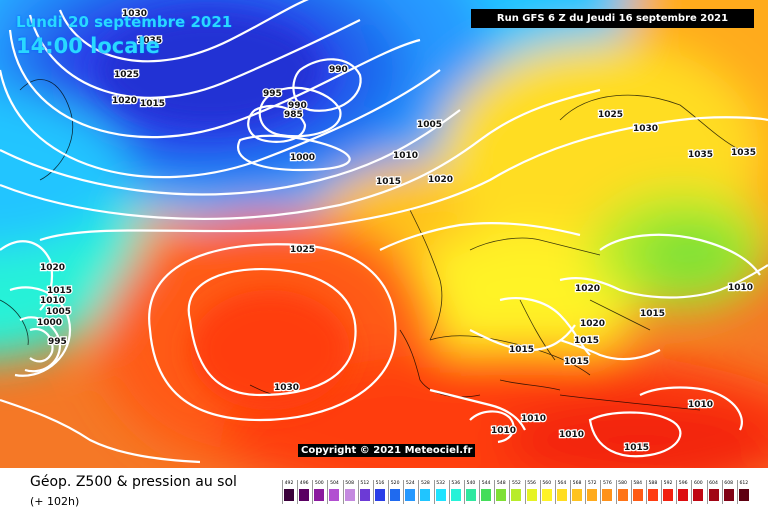  I want to click on legend-value: 492, so click(289, 483).